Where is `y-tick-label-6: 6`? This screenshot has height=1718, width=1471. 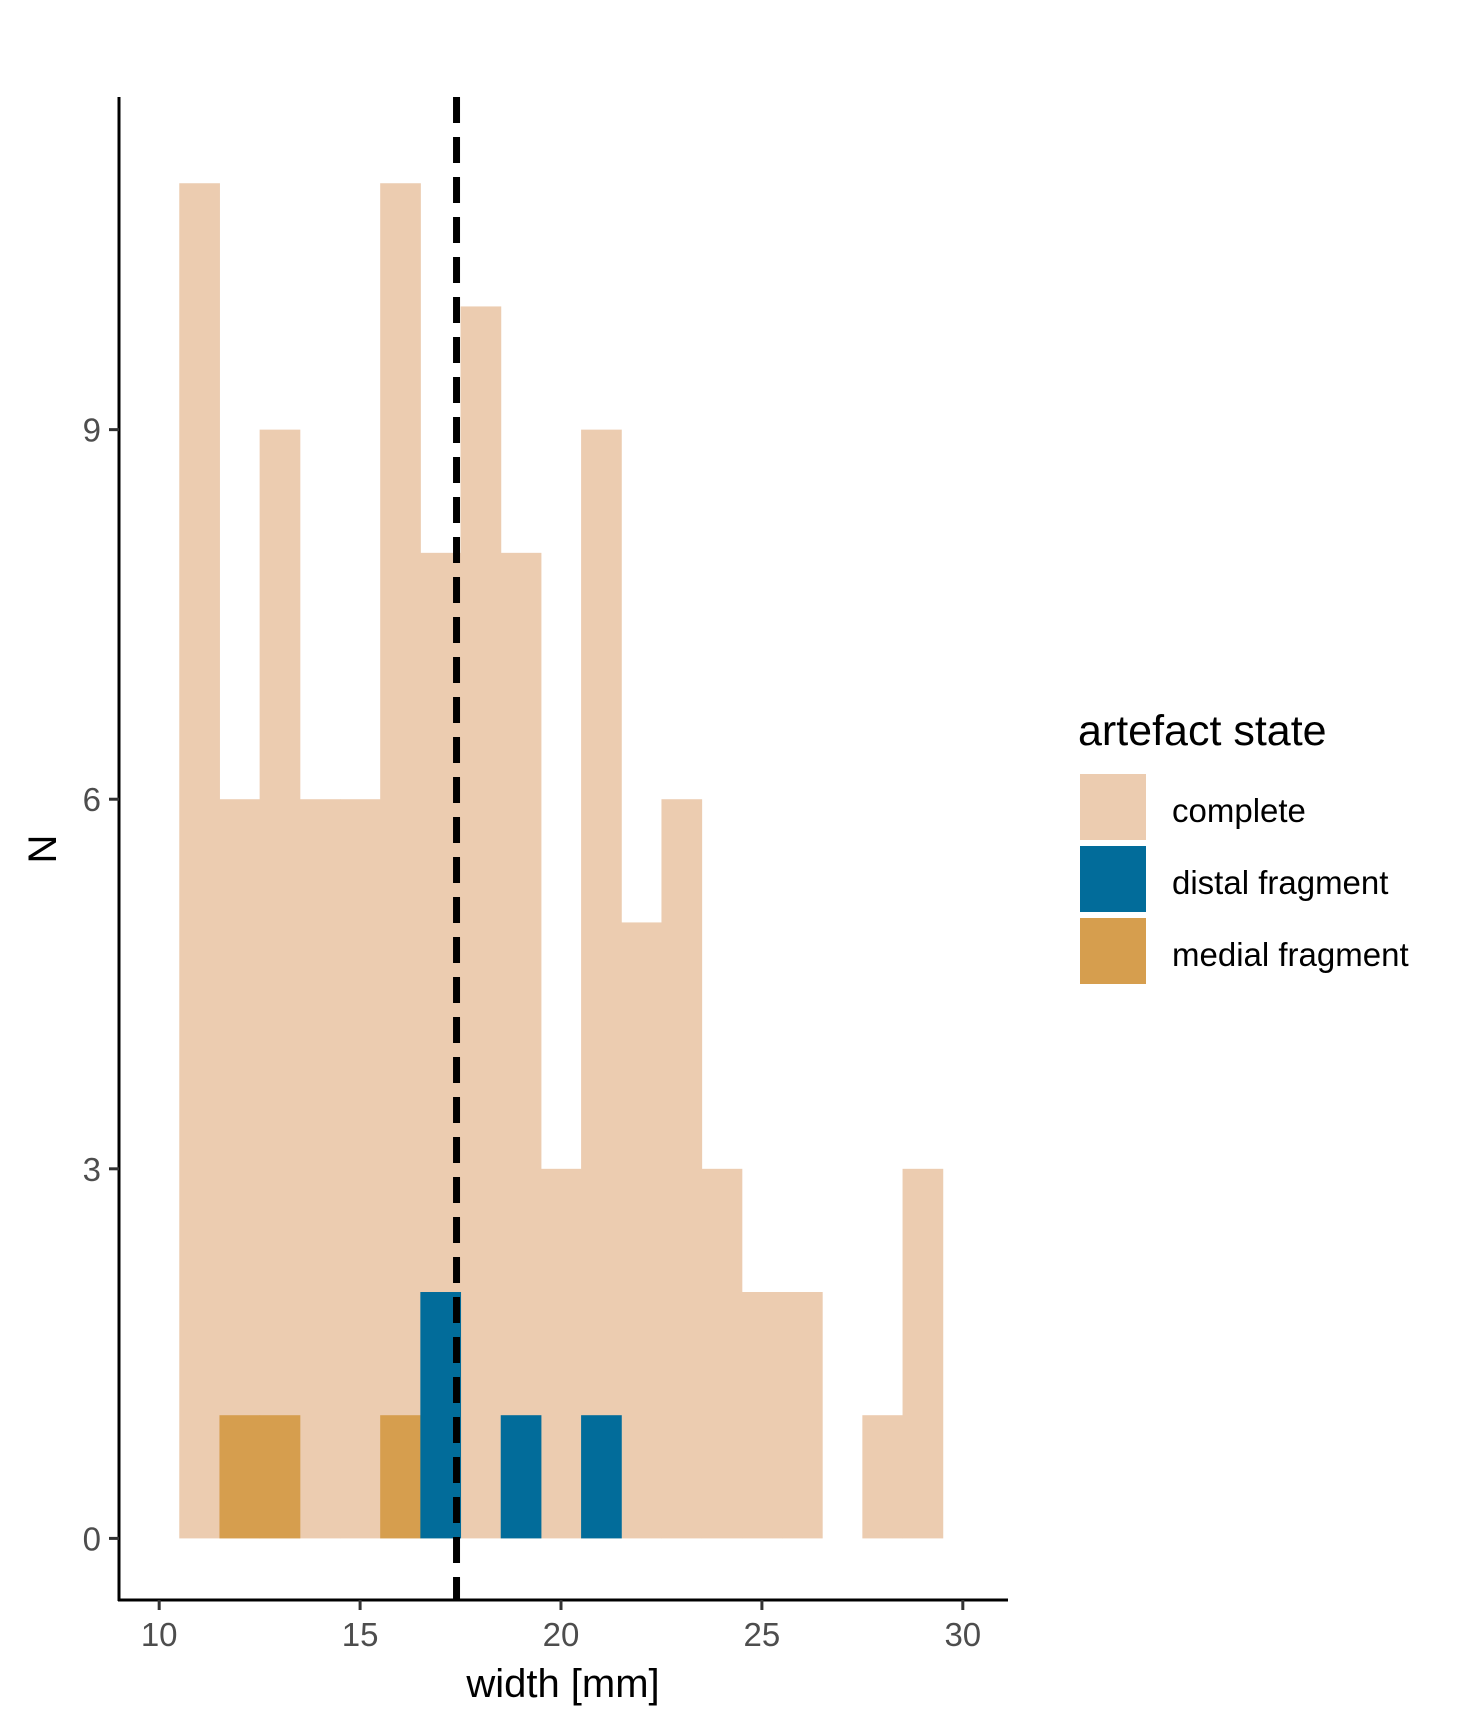 y-tick-label-6: 6 is located at coordinates (92, 799).